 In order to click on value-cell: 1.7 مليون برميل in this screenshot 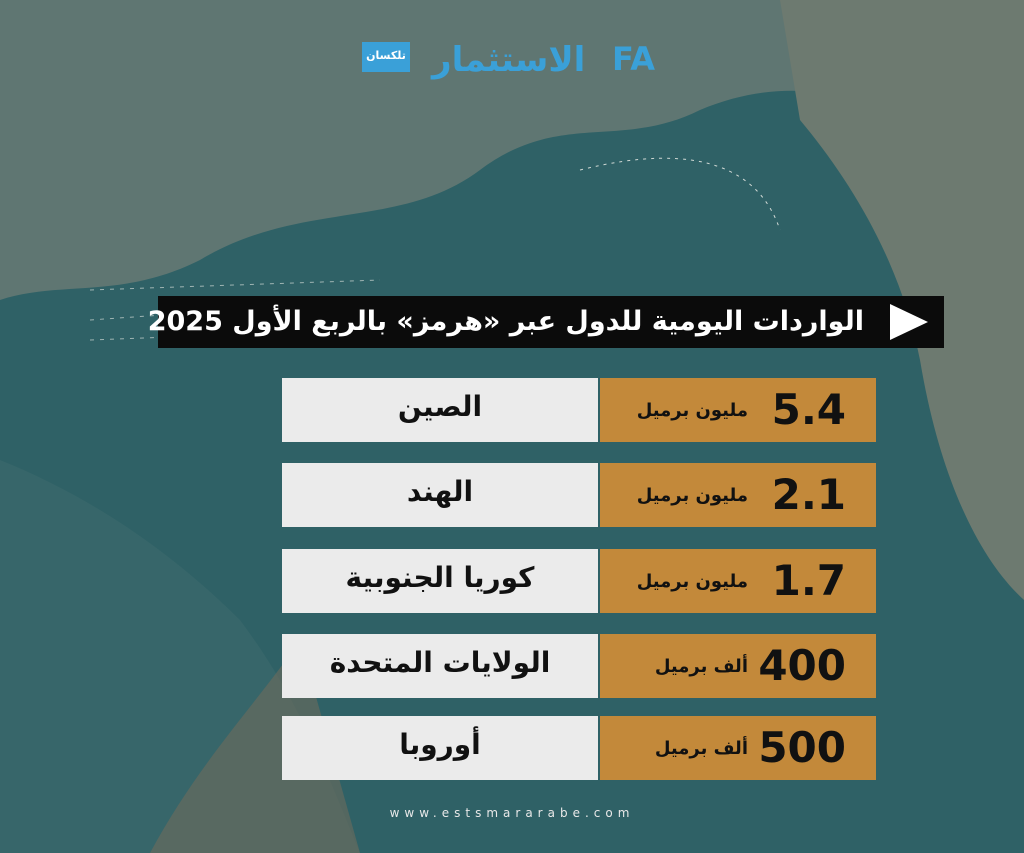, I will do `click(738, 581)`.